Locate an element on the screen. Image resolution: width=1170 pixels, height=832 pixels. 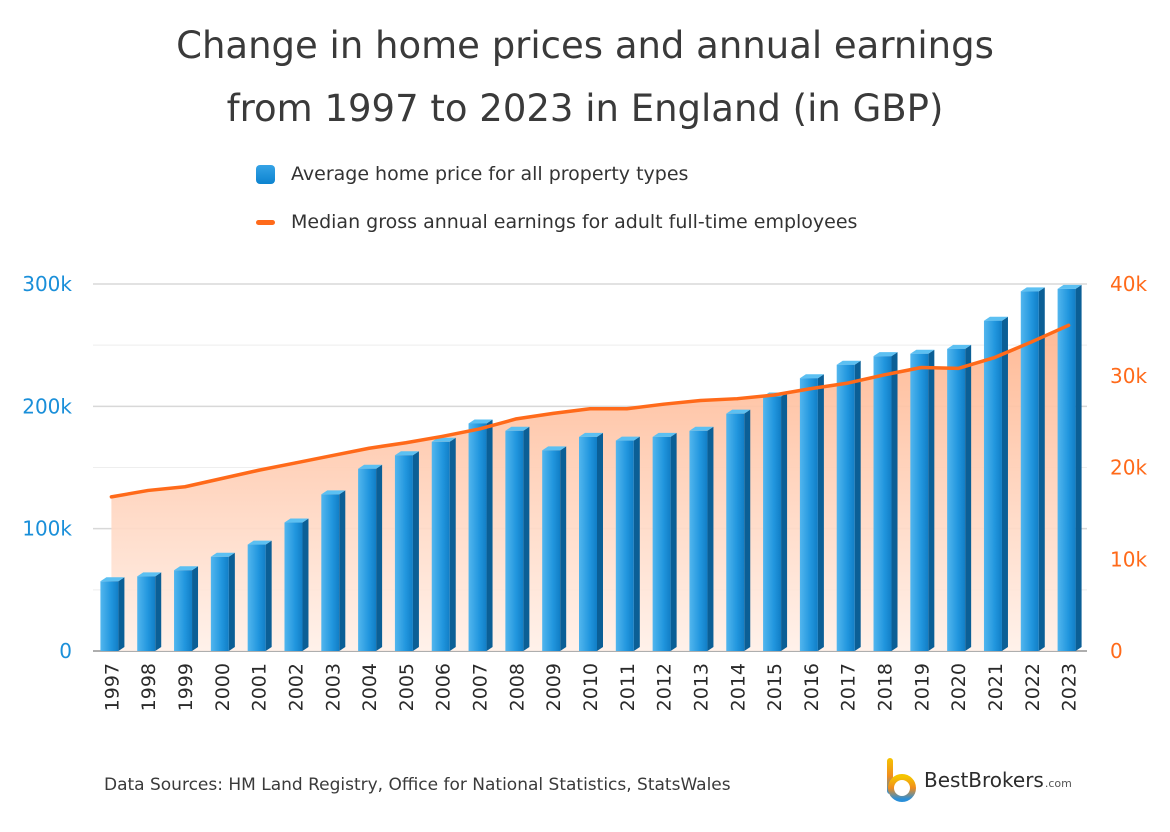
x-axis-tick-label: 1999 is located at coordinates (186, 687).